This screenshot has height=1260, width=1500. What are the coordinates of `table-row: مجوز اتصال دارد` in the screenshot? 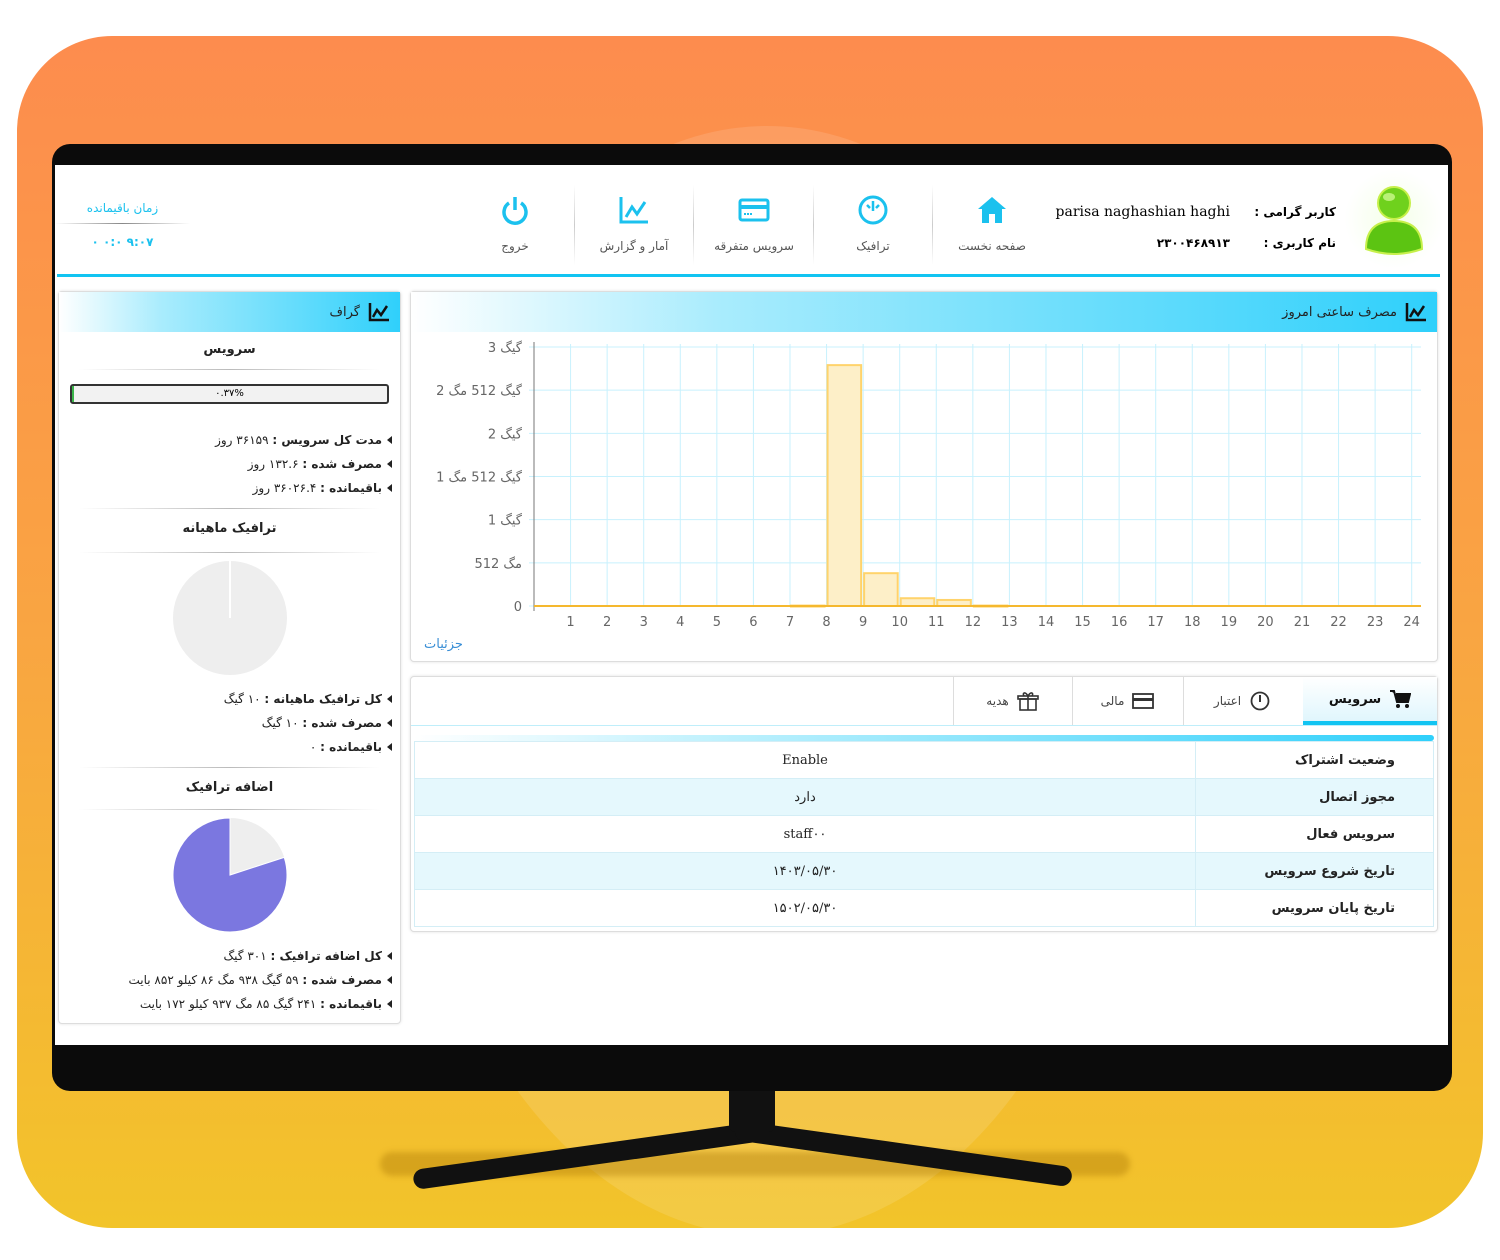 It's located at (924, 797).